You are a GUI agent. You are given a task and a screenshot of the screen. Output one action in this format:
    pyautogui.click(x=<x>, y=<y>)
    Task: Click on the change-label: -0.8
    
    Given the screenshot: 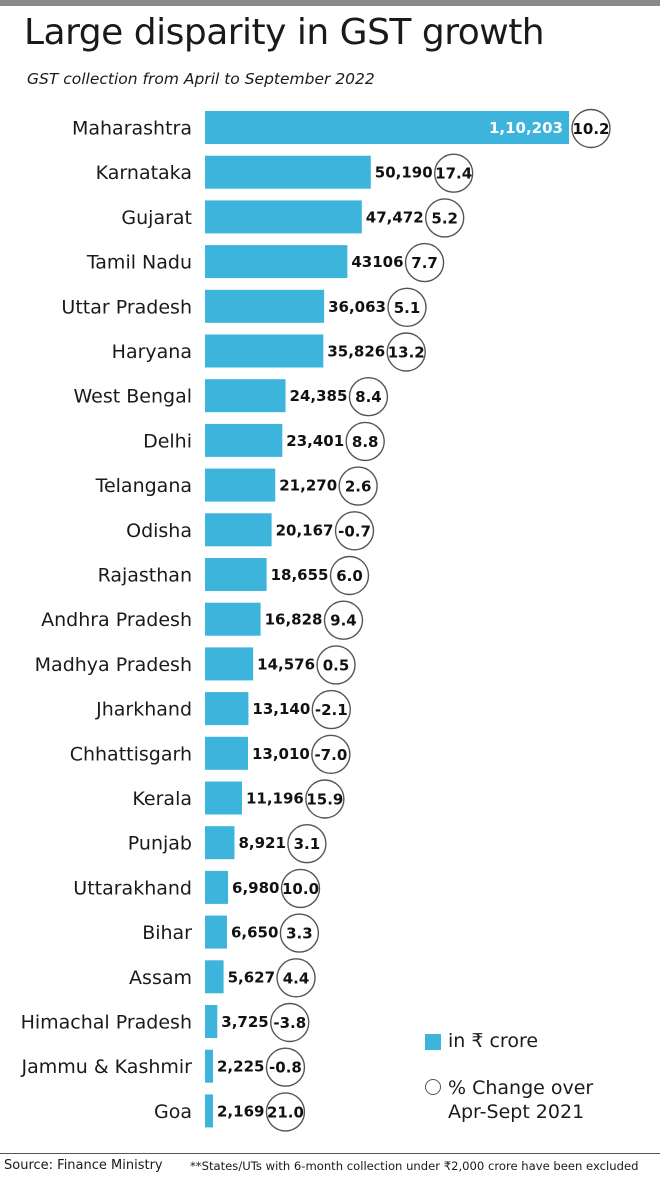 What is the action you would take?
    pyautogui.click(x=285, y=1068)
    